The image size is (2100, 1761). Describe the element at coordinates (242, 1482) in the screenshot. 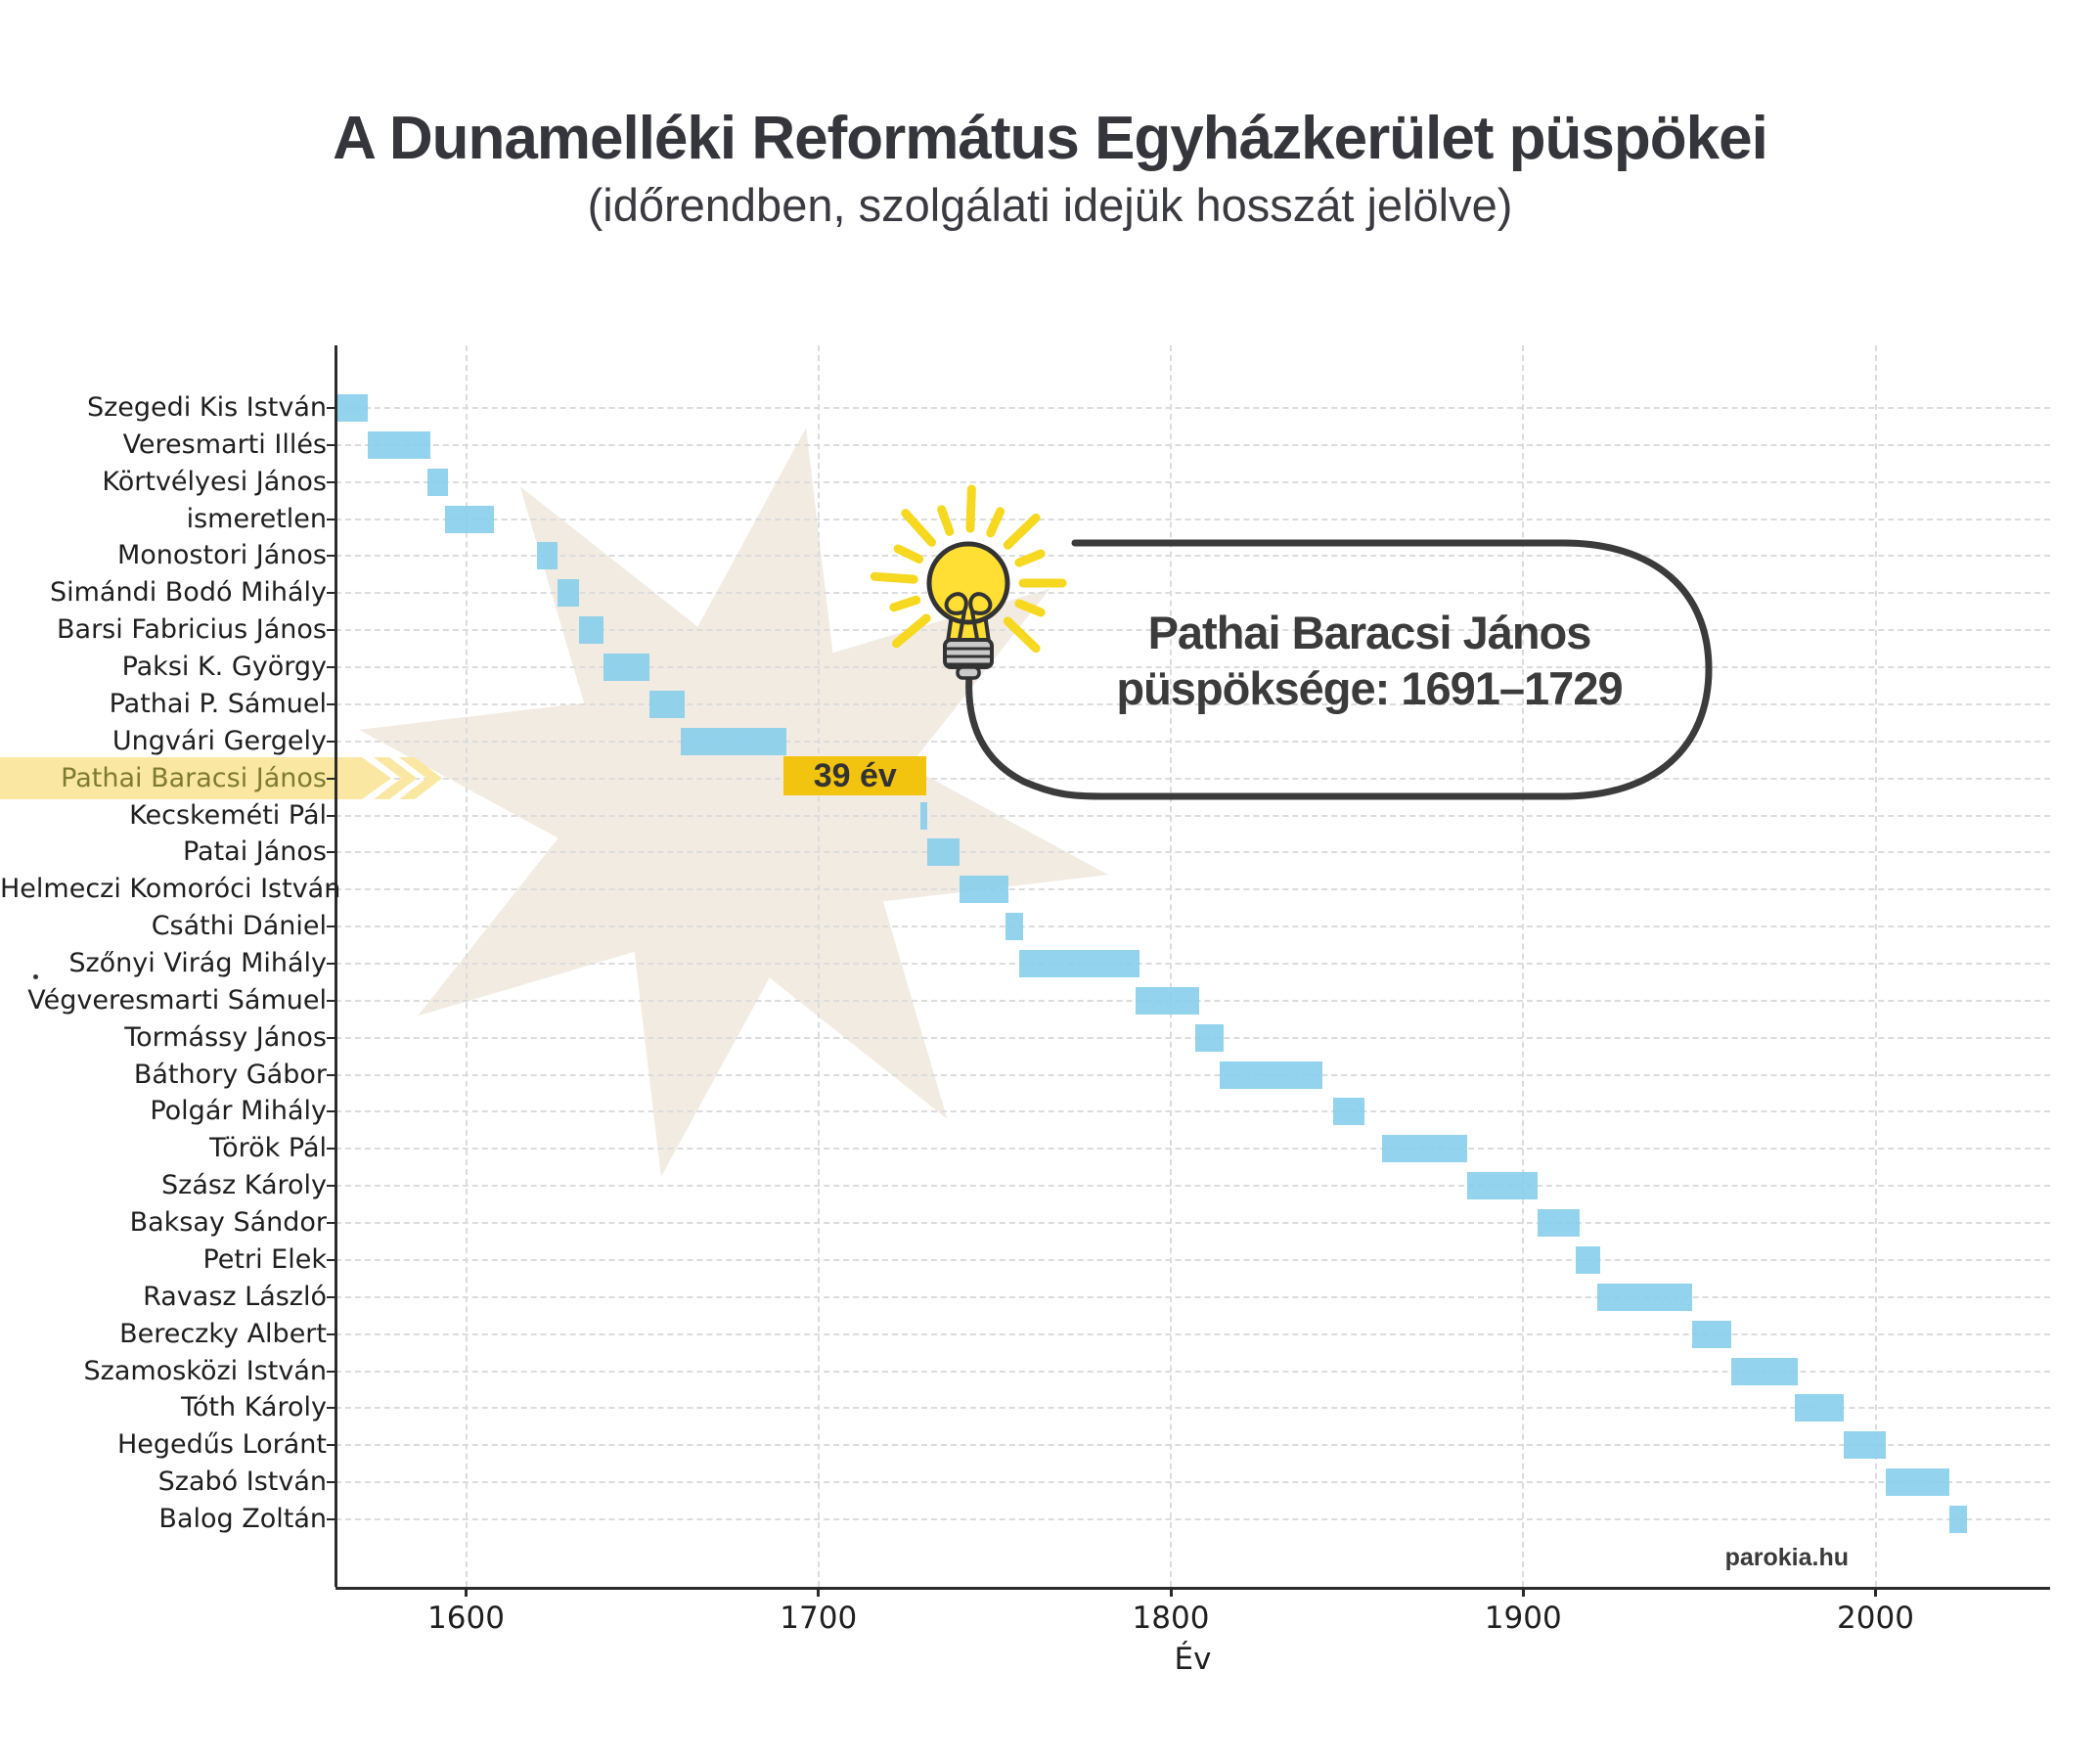

I see `y-axis-label: Szabó István` at that location.